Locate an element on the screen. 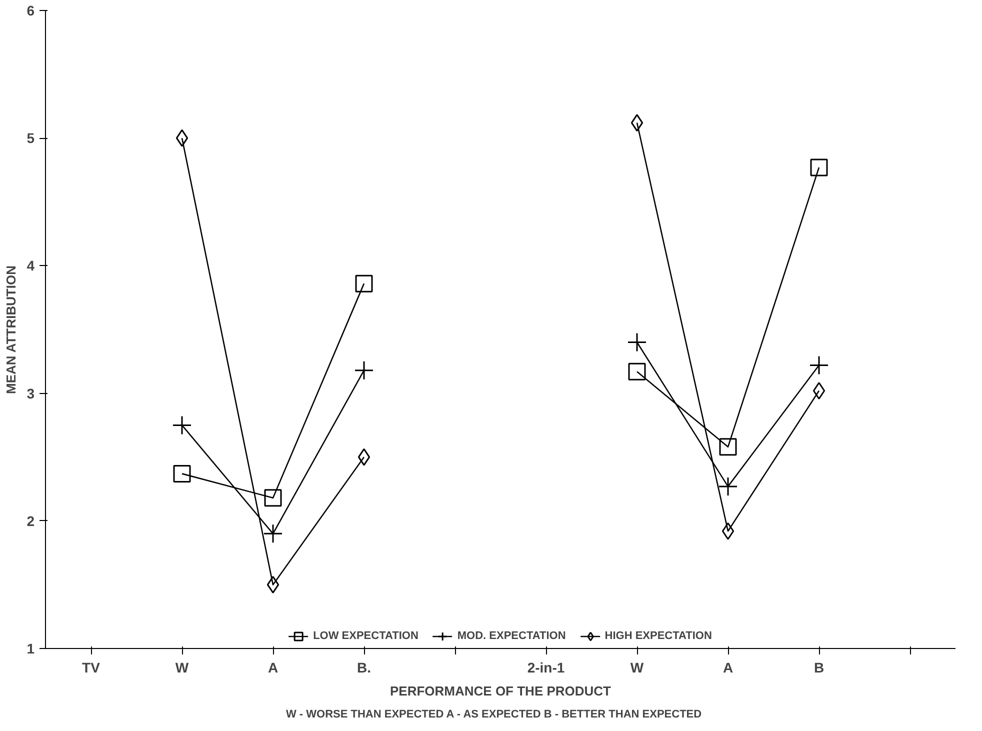  y-tick-label: 2 is located at coordinates (30, 520).